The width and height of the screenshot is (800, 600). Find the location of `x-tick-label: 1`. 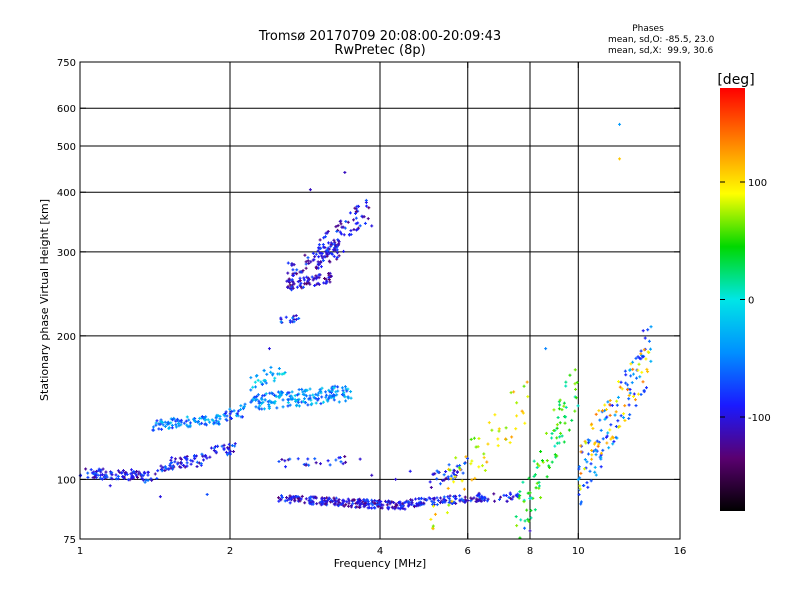

x-tick-label: 1 is located at coordinates (80, 551).